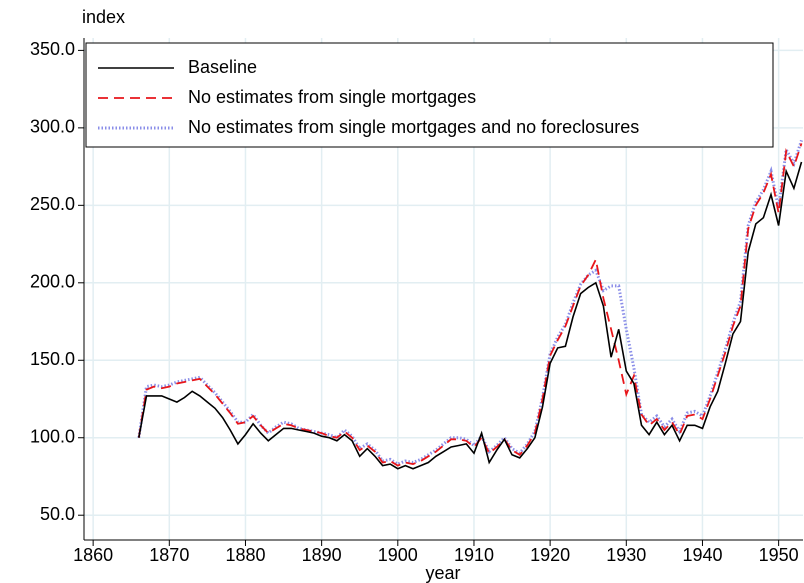 Image resolution: width=804 pixels, height=583 pixels. I want to click on y-axis-title: index, so click(103, 17).